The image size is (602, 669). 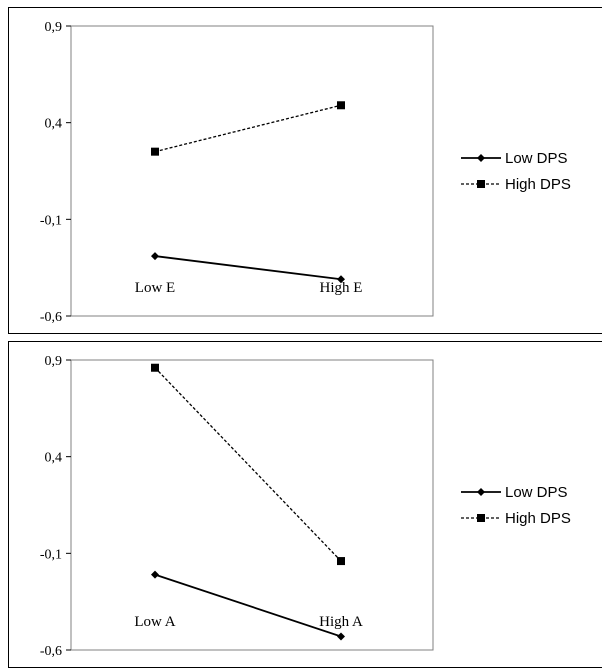 I want to click on x-category-label: High E, so click(x=341, y=288).